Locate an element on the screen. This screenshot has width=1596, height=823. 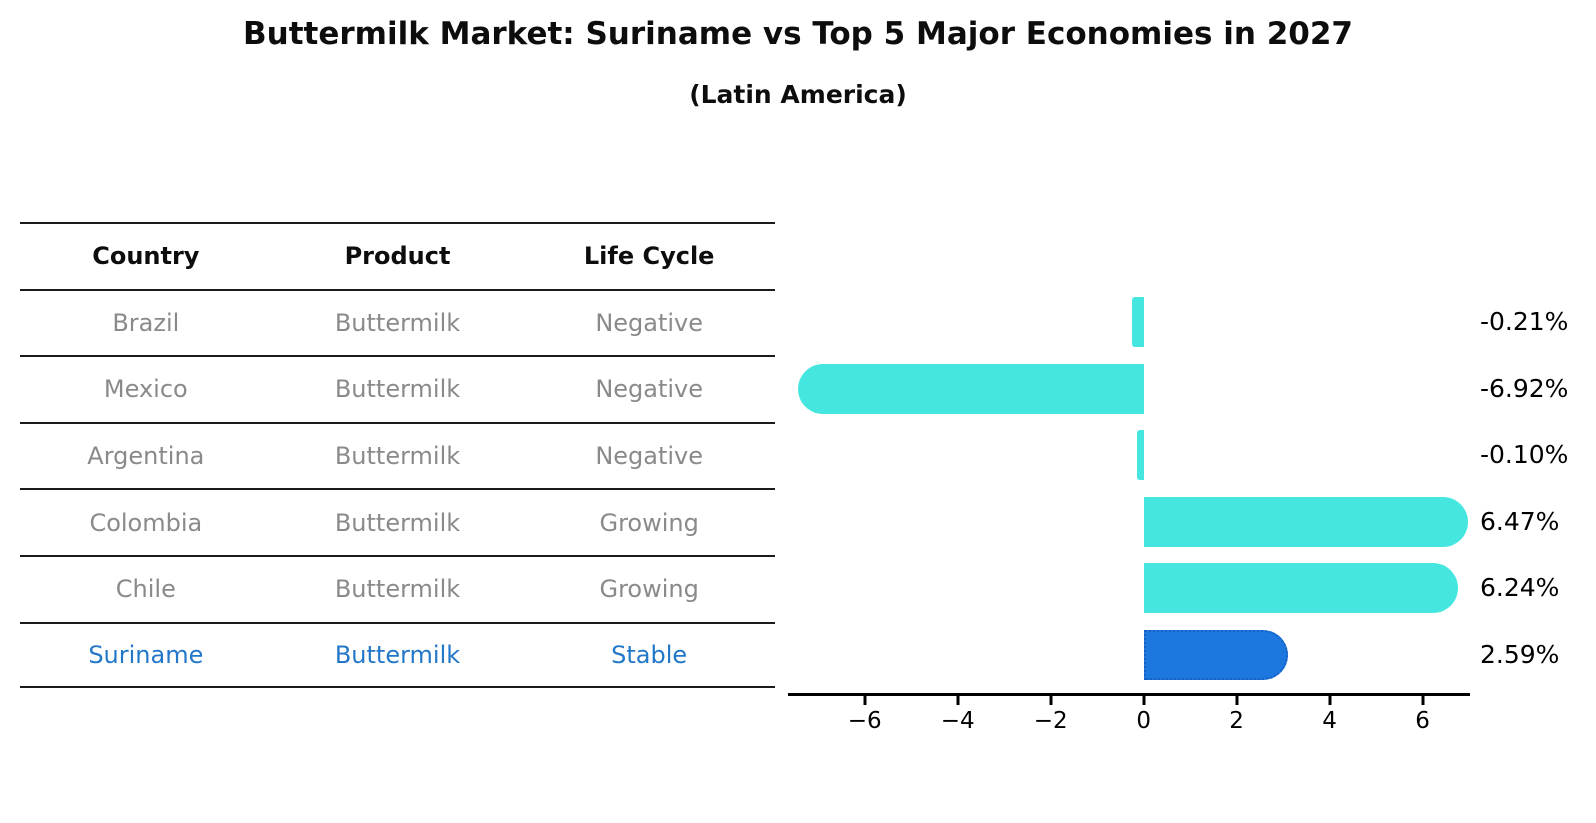
table-row-chile: Chile Buttermilk Growing is located at coordinates (397, 588).